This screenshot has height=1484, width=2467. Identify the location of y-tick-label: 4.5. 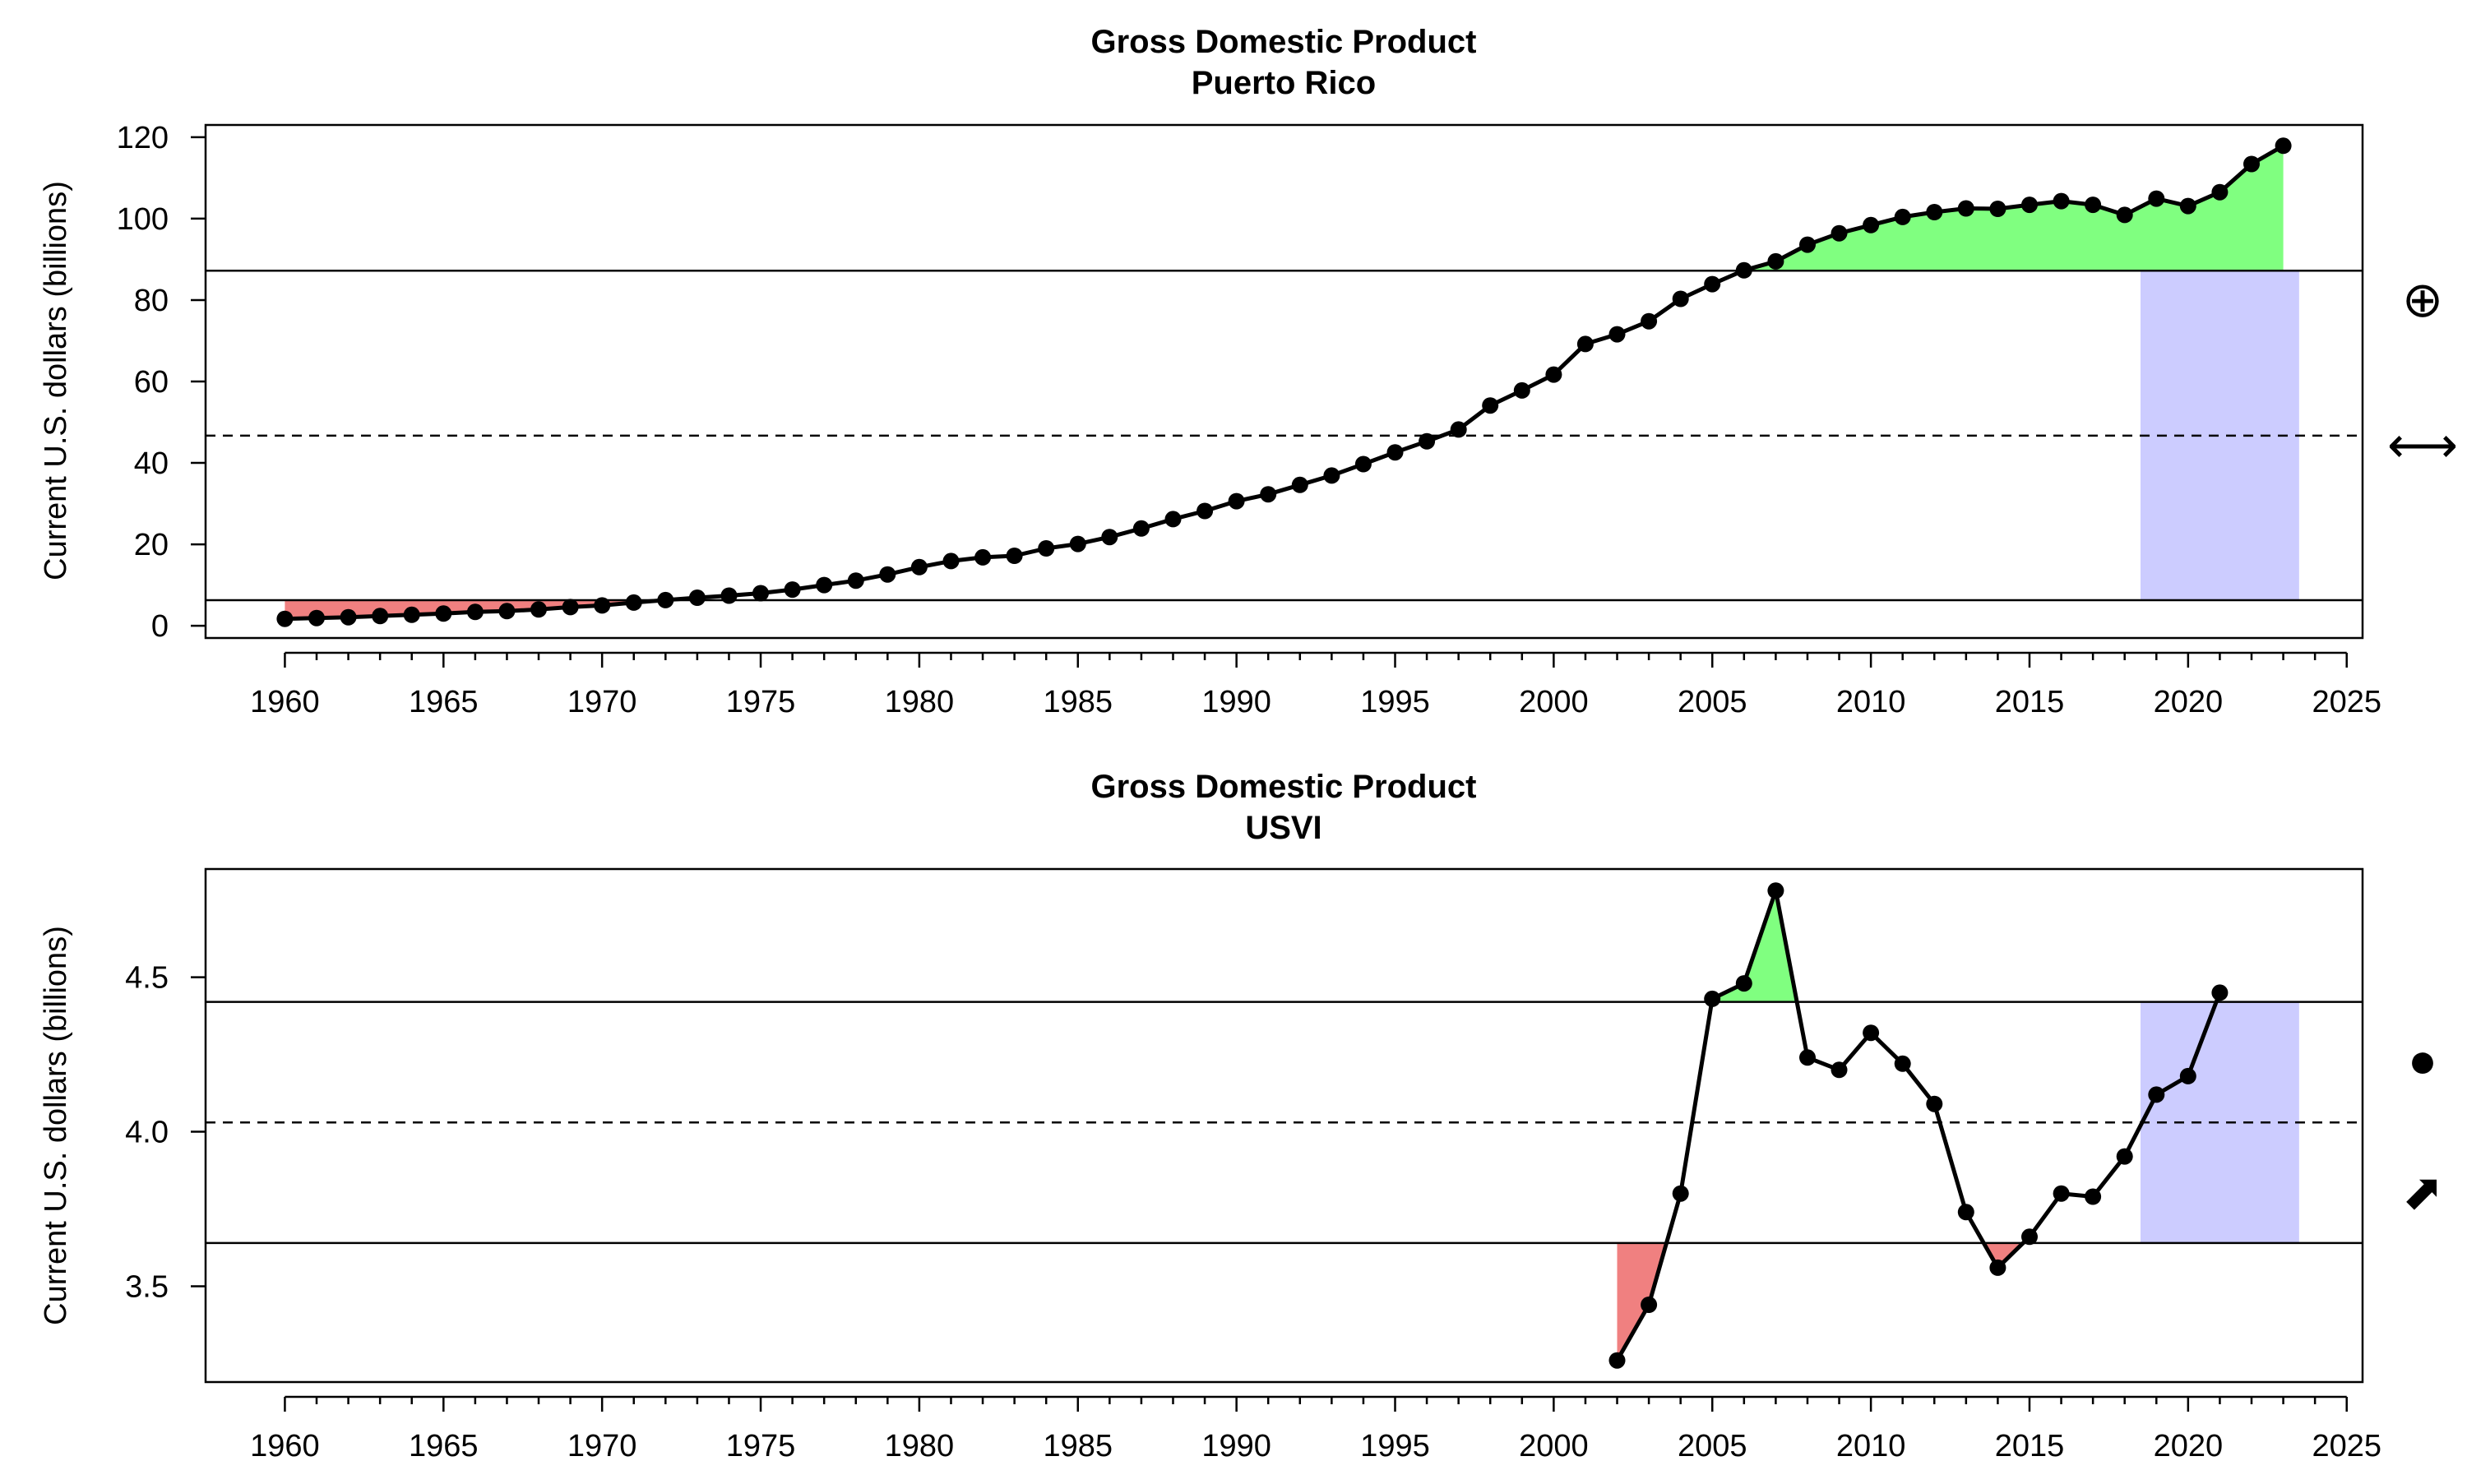
(147, 979).